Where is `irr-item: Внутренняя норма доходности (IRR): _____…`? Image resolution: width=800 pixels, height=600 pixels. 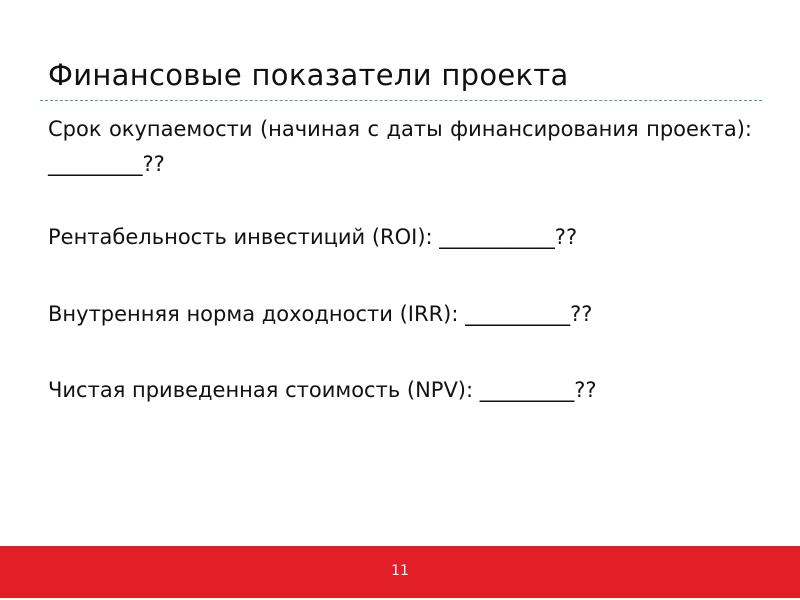
irr-item: Внутренняя норма доходности (IRR): _____… is located at coordinates (320, 314).